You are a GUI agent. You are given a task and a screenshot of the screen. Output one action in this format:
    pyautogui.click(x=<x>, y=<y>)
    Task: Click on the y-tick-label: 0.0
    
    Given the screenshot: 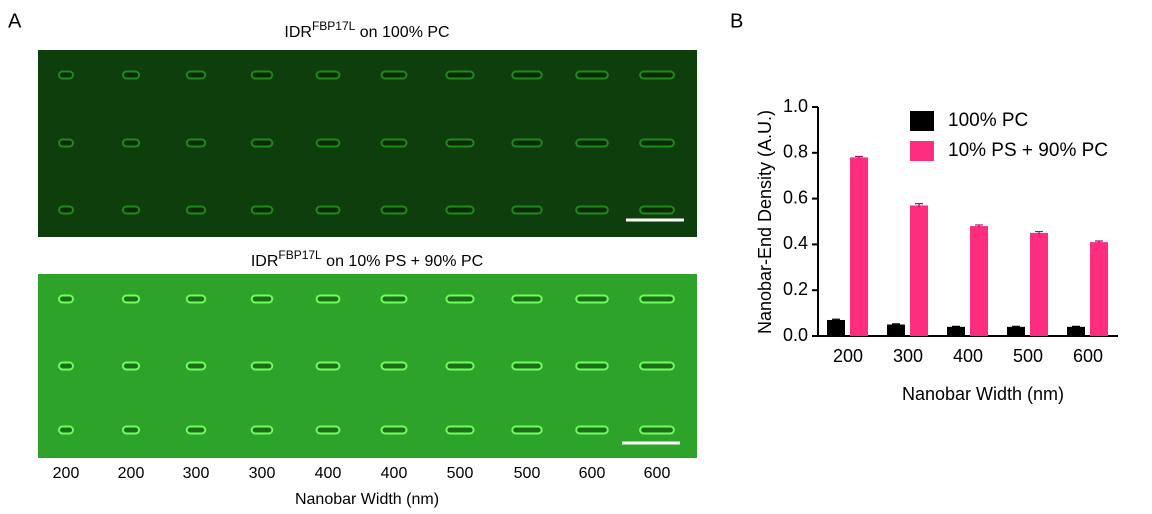 What is the action you would take?
    pyautogui.click(x=795, y=335)
    